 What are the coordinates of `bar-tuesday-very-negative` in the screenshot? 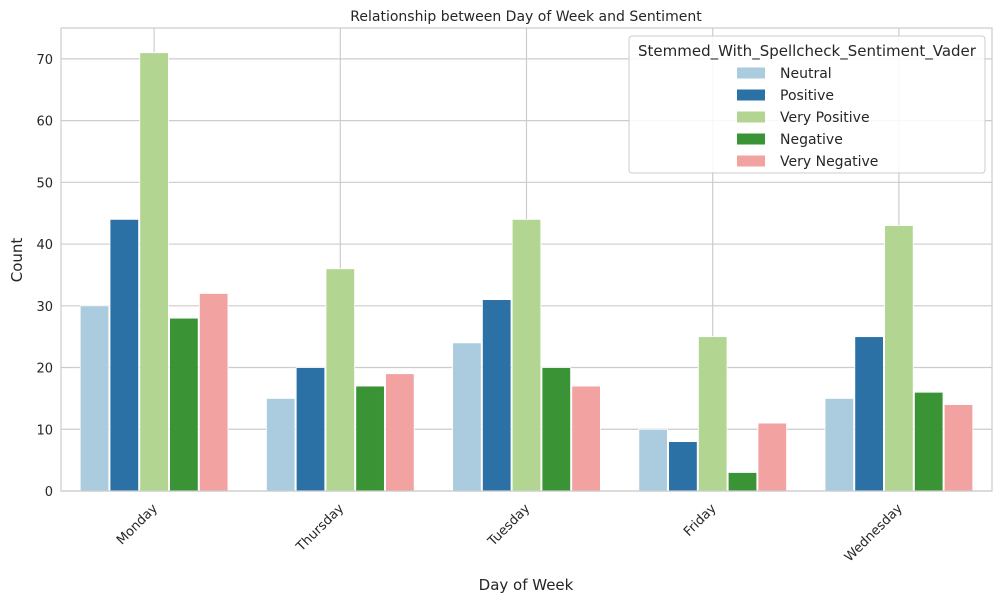 It's located at (586, 438).